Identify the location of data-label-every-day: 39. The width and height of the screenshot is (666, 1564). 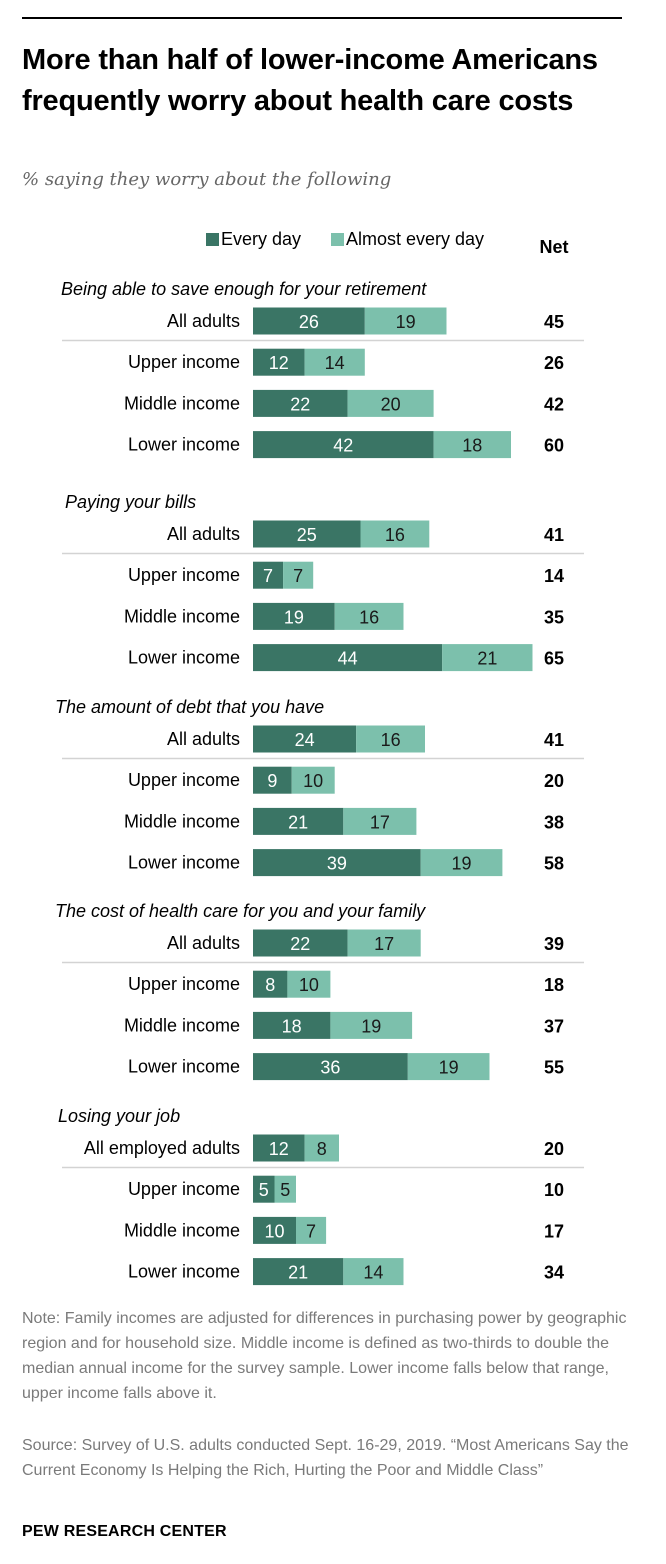
(337, 864).